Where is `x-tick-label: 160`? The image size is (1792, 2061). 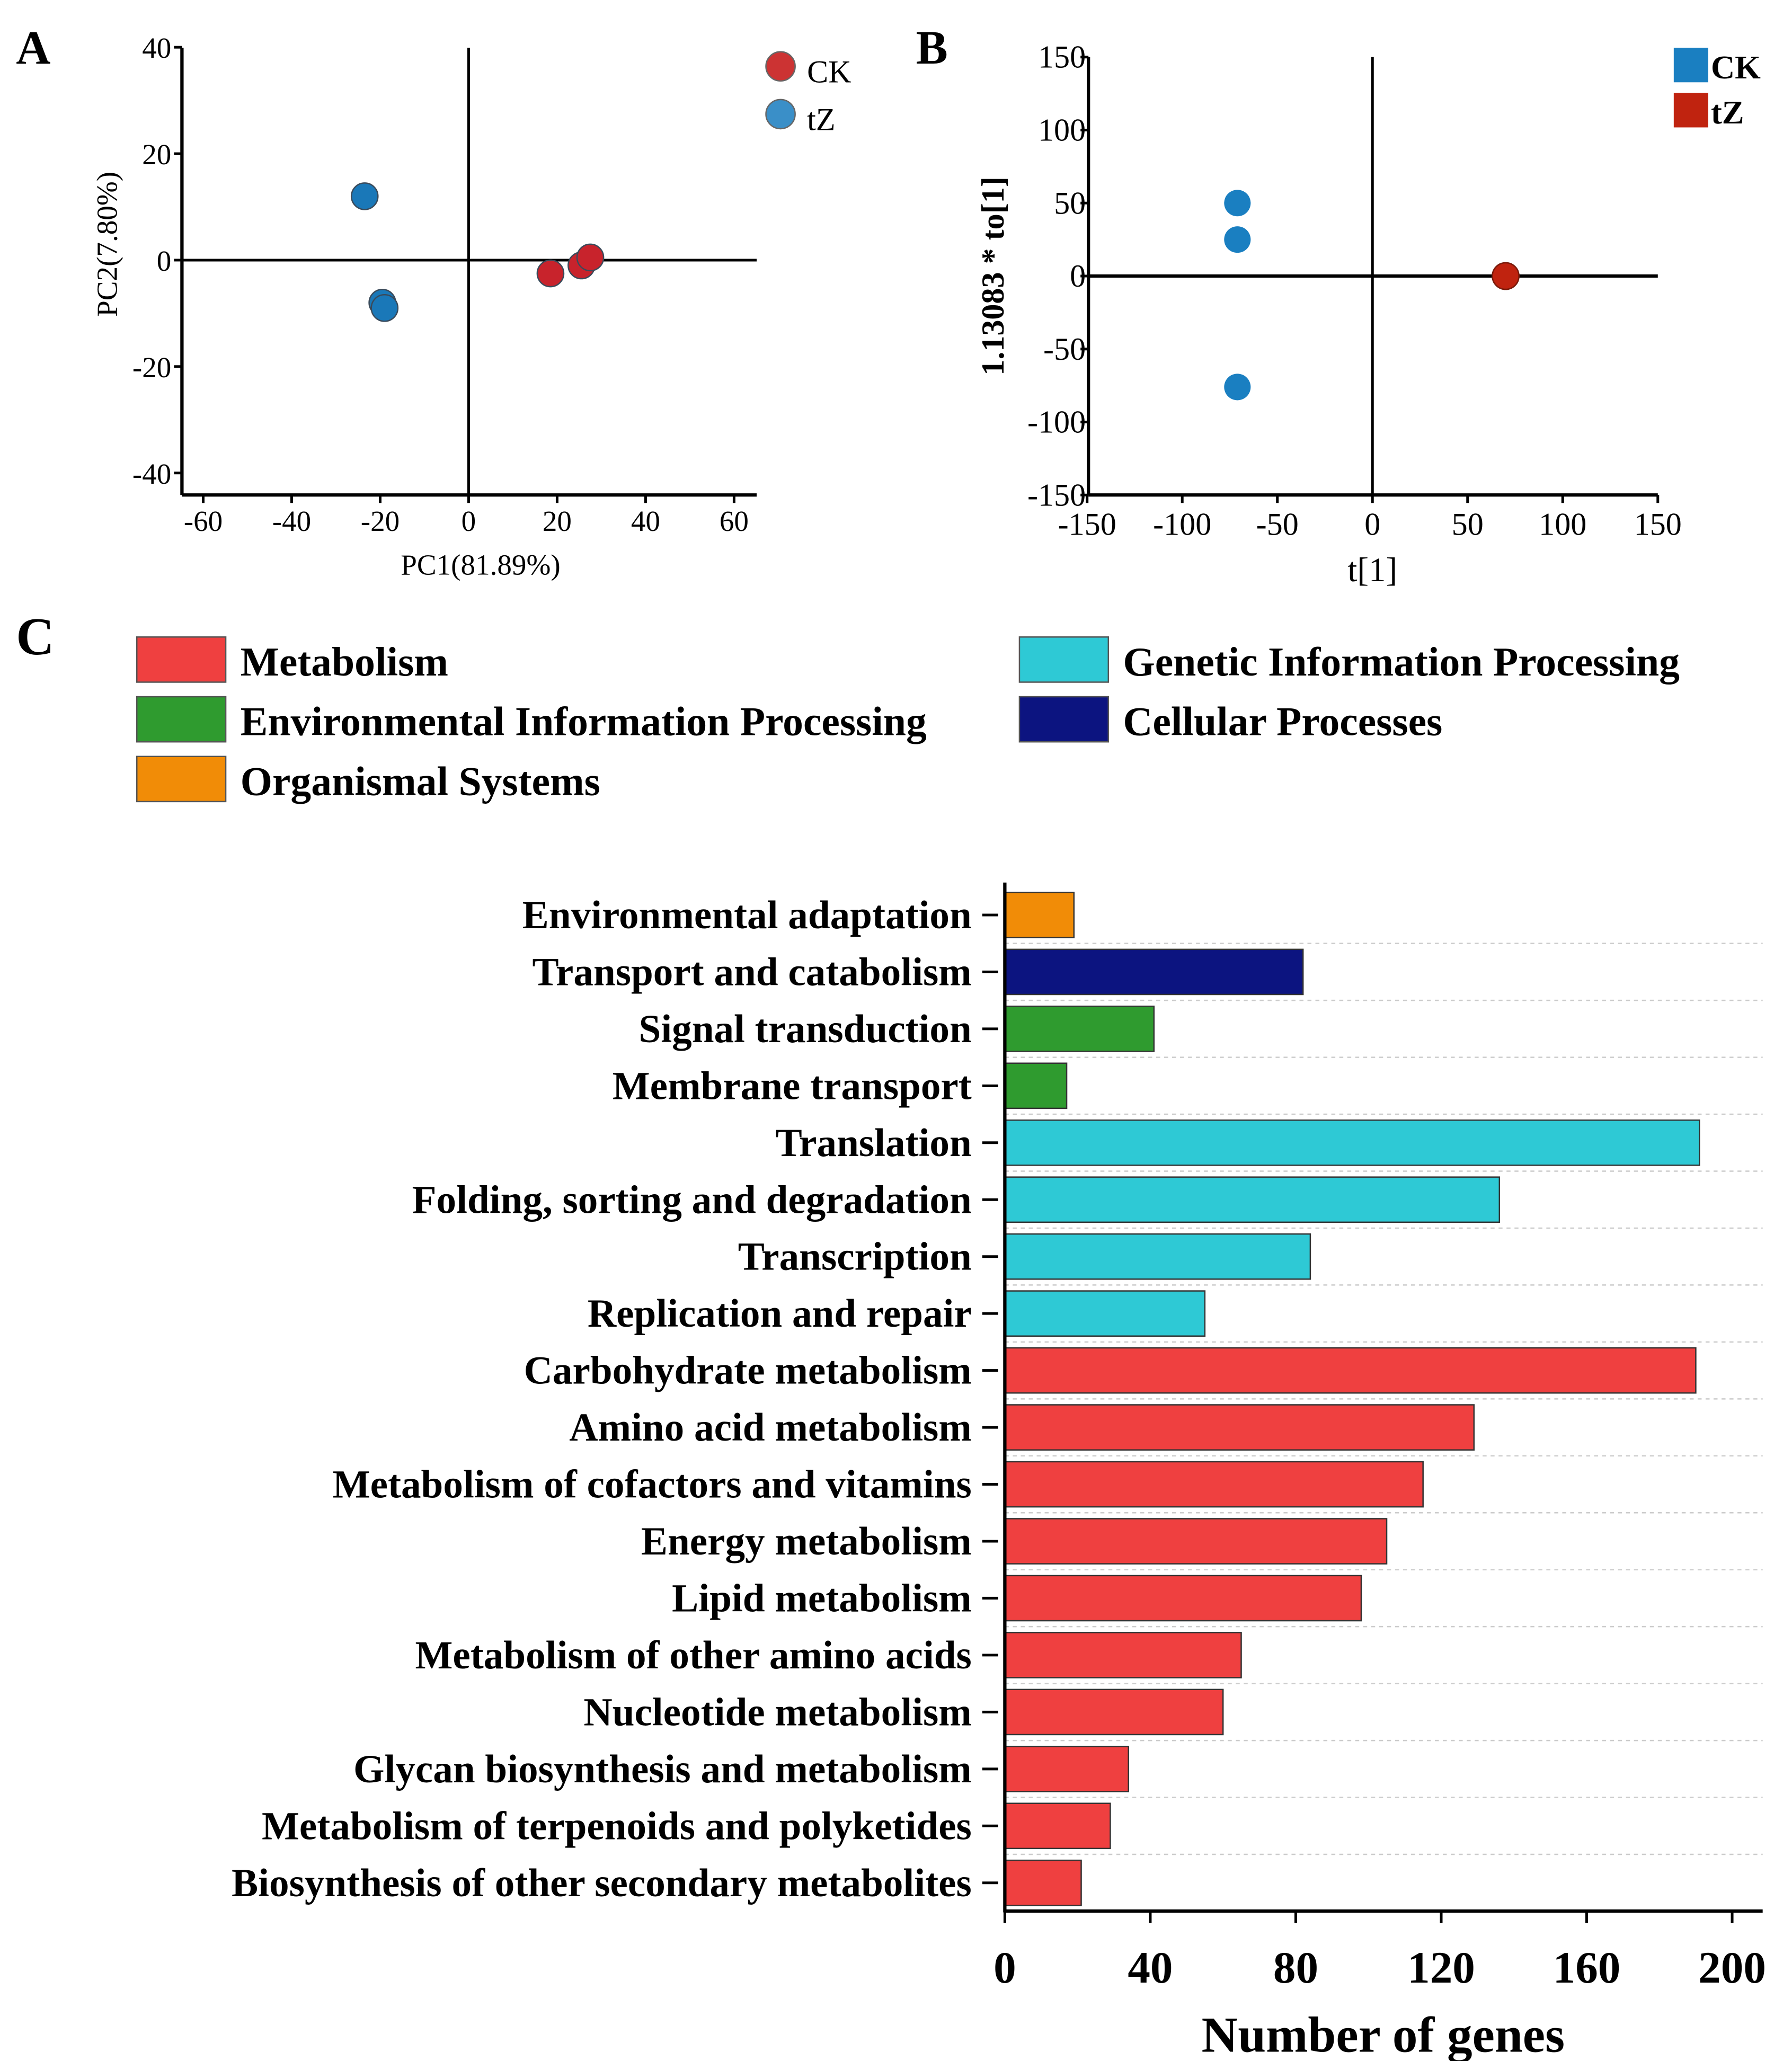
x-tick-label: 160 is located at coordinates (1587, 1968).